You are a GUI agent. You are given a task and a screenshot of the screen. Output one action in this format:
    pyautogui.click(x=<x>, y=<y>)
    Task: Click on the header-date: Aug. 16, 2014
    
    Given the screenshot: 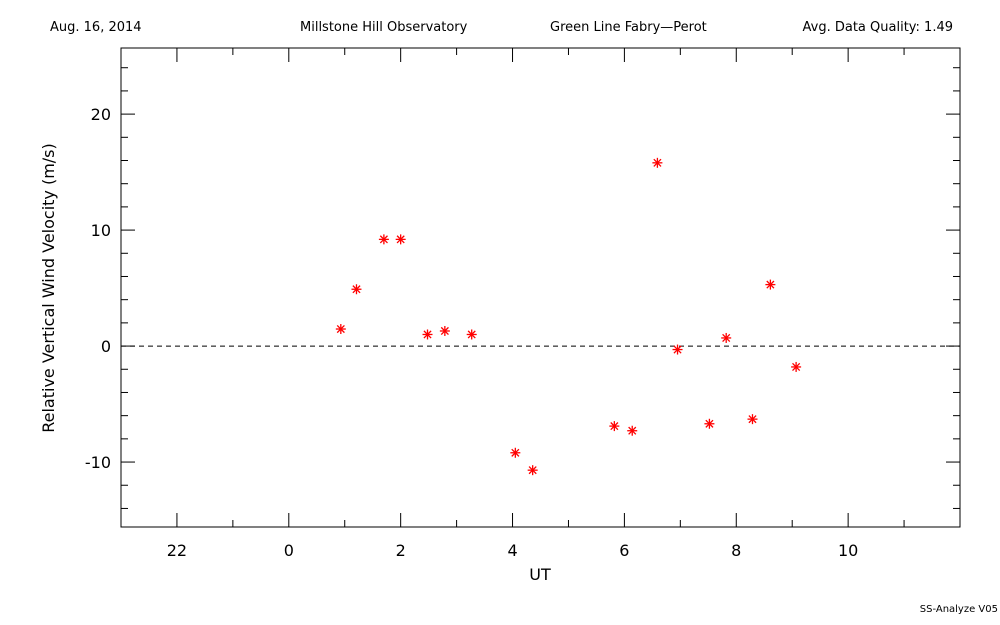 What is the action you would take?
    pyautogui.click(x=96, y=27)
    